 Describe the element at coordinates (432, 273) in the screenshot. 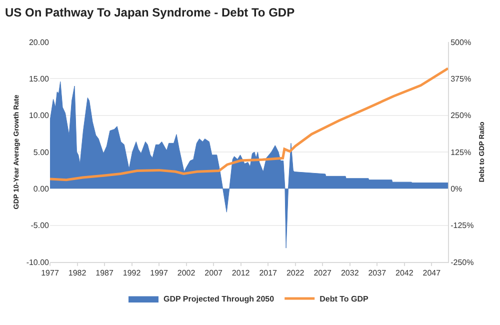

I see `x-tick-label: 2047` at that location.